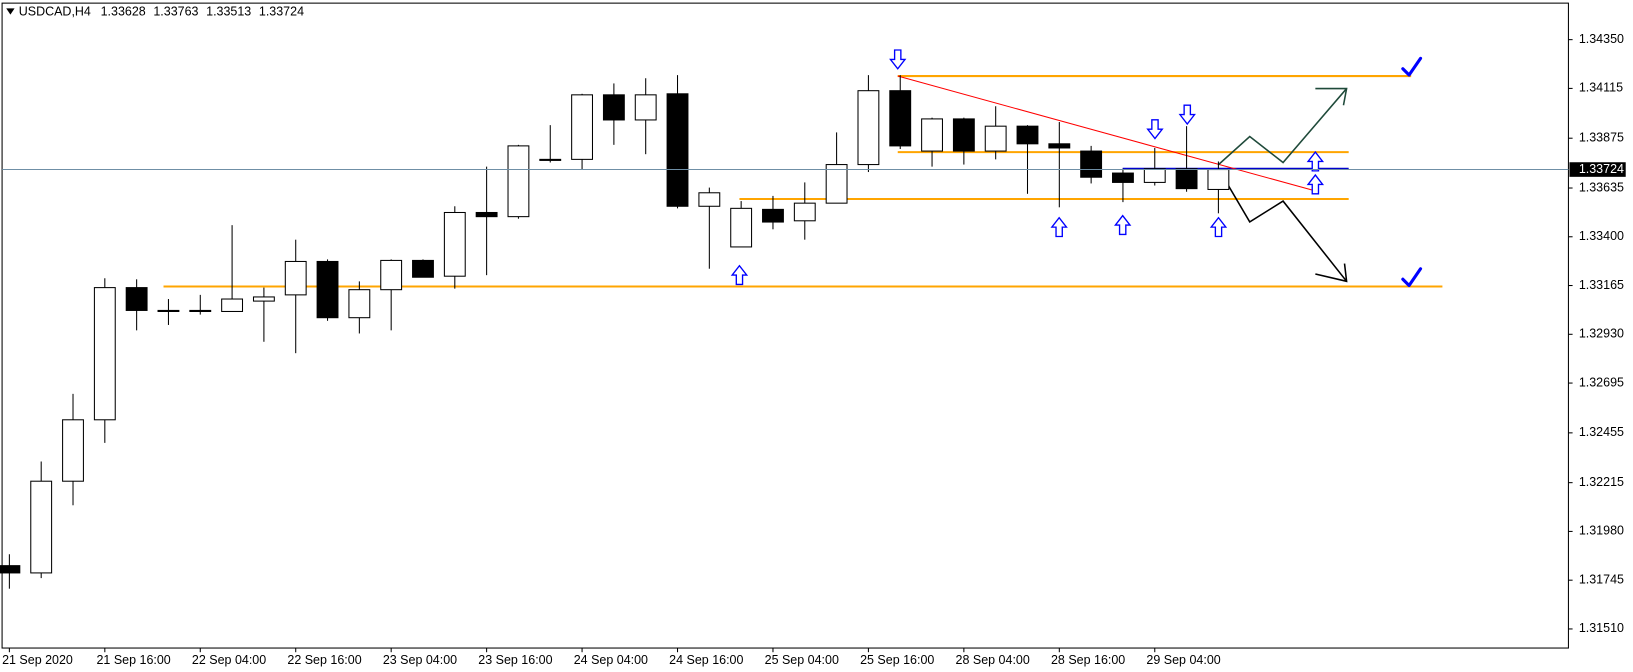  What do you see at coordinates (1282, 127) in the screenshot?
I see `bullish-projection` at bounding box center [1282, 127].